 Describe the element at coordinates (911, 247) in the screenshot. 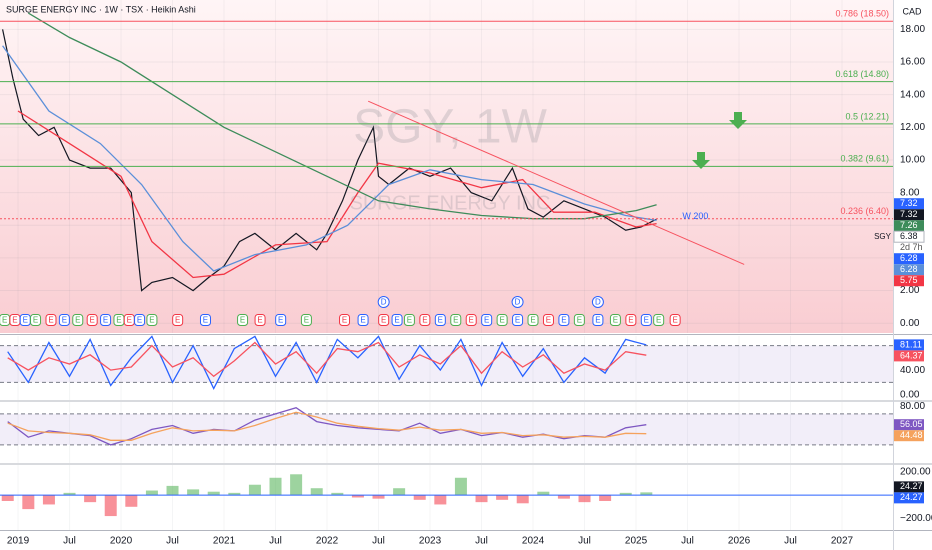

I see `countdown: 2d 7h` at that location.